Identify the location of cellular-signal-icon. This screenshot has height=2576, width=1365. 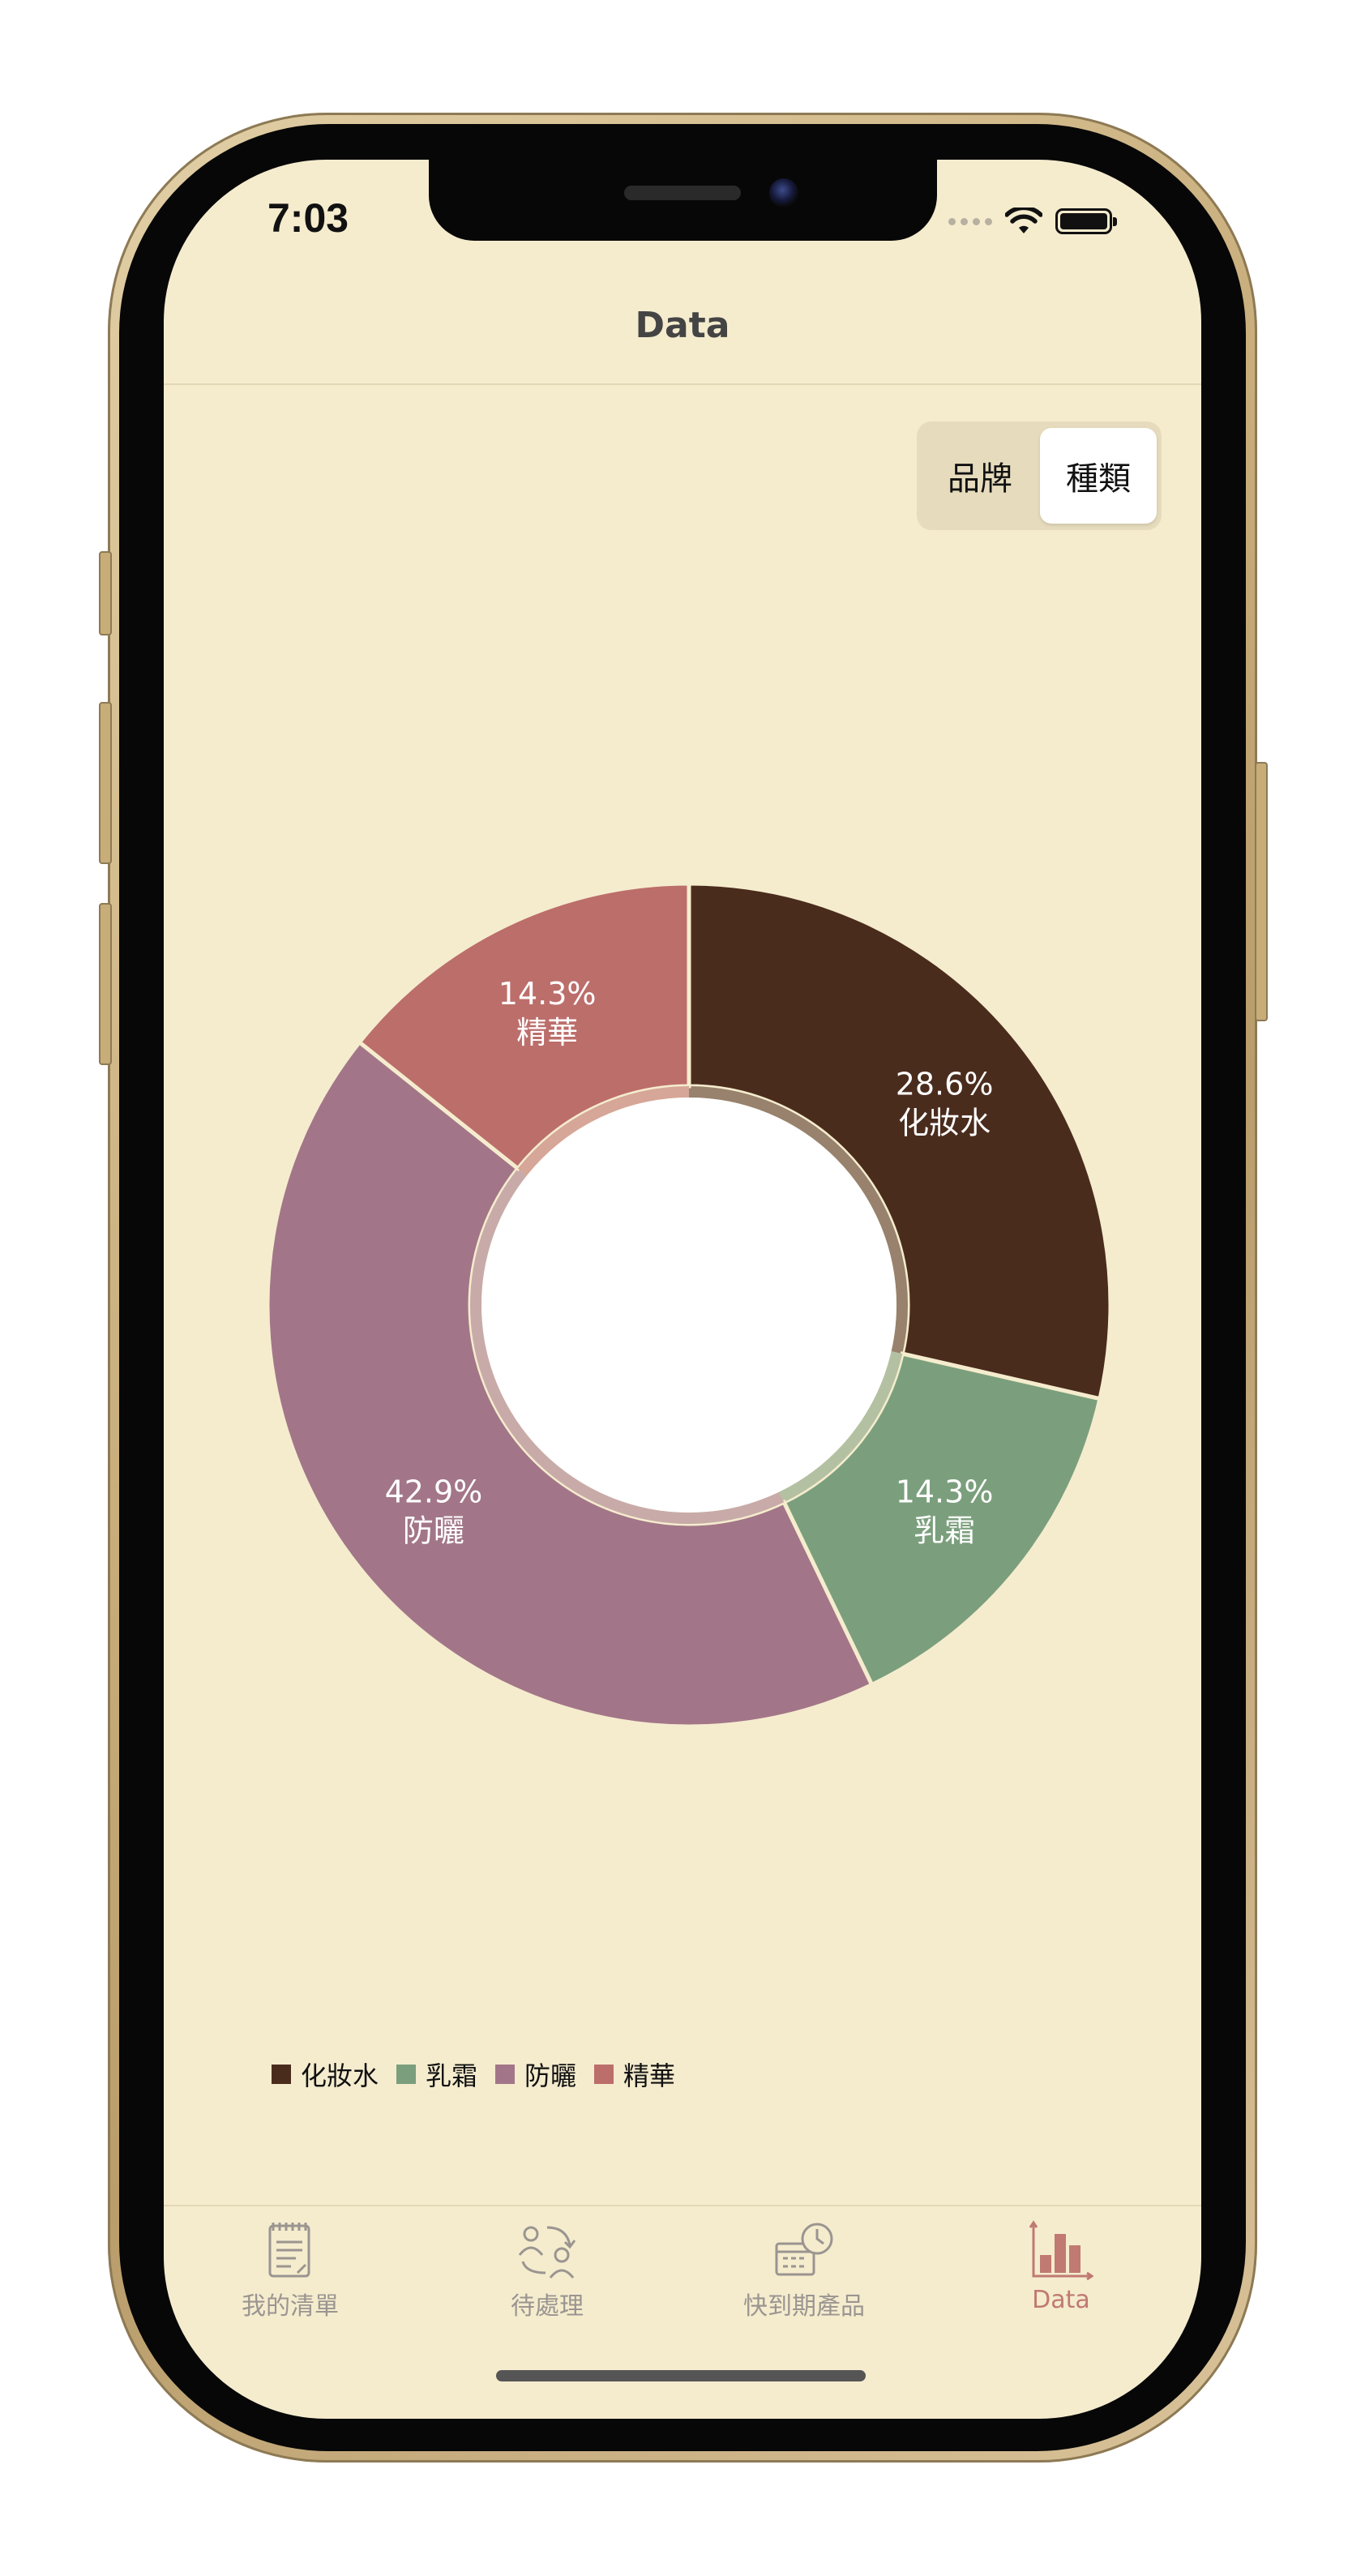
(970, 221).